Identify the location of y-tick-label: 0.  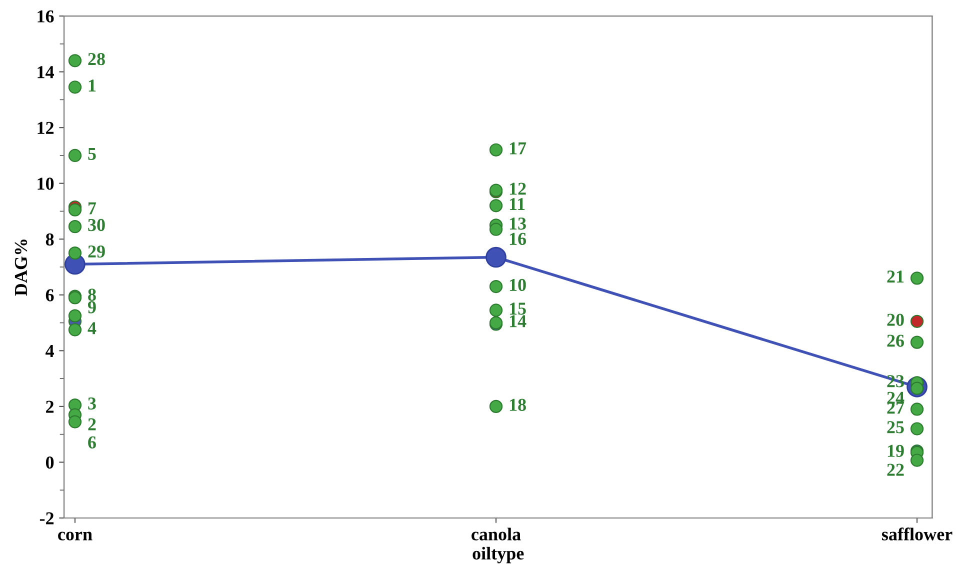
(50, 462).